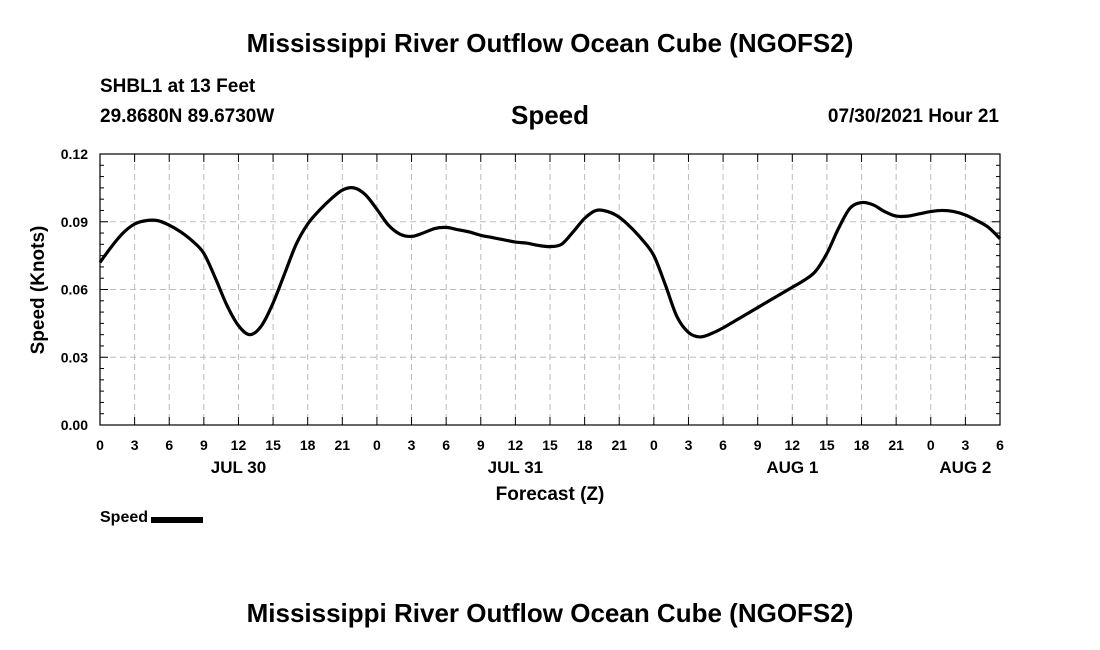  I want to click on legend-line-swatch, so click(177, 519).